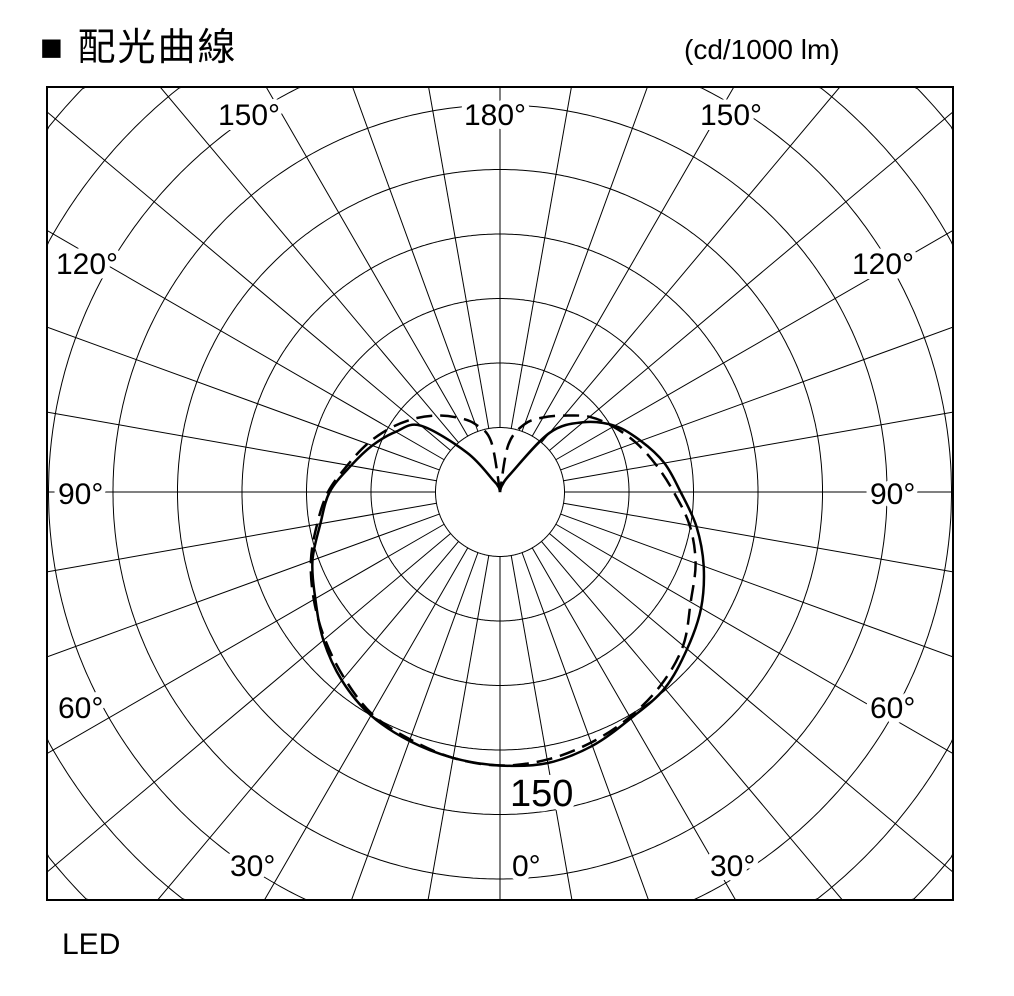 This screenshot has width=1014, height=996. What do you see at coordinates (87, 264) in the screenshot?
I see `angle-label-left-120: 120°` at bounding box center [87, 264].